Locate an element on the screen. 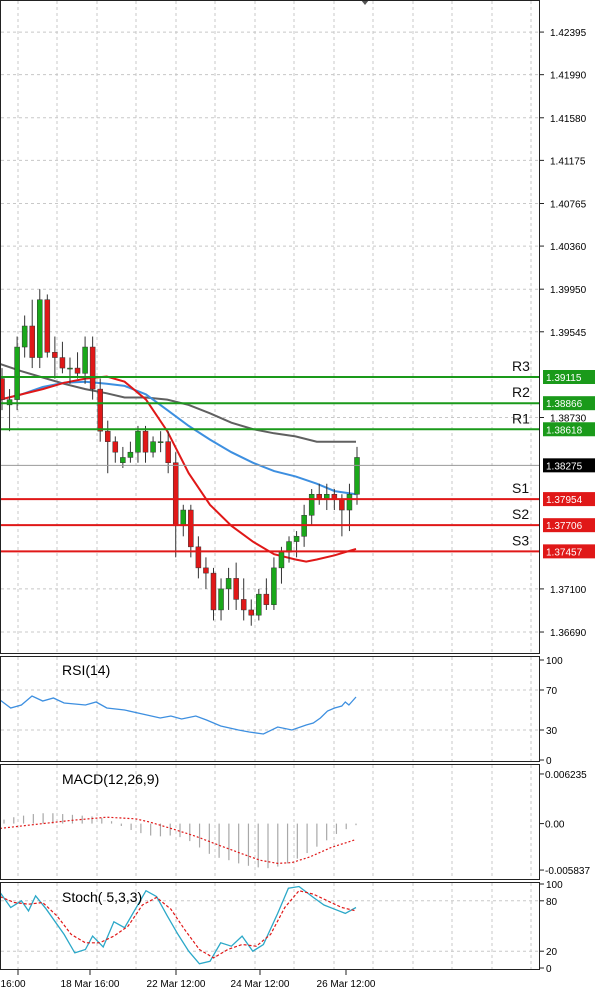 This screenshot has height=993, width=600. stoch-tick-label: 100 is located at coordinates (554, 885).